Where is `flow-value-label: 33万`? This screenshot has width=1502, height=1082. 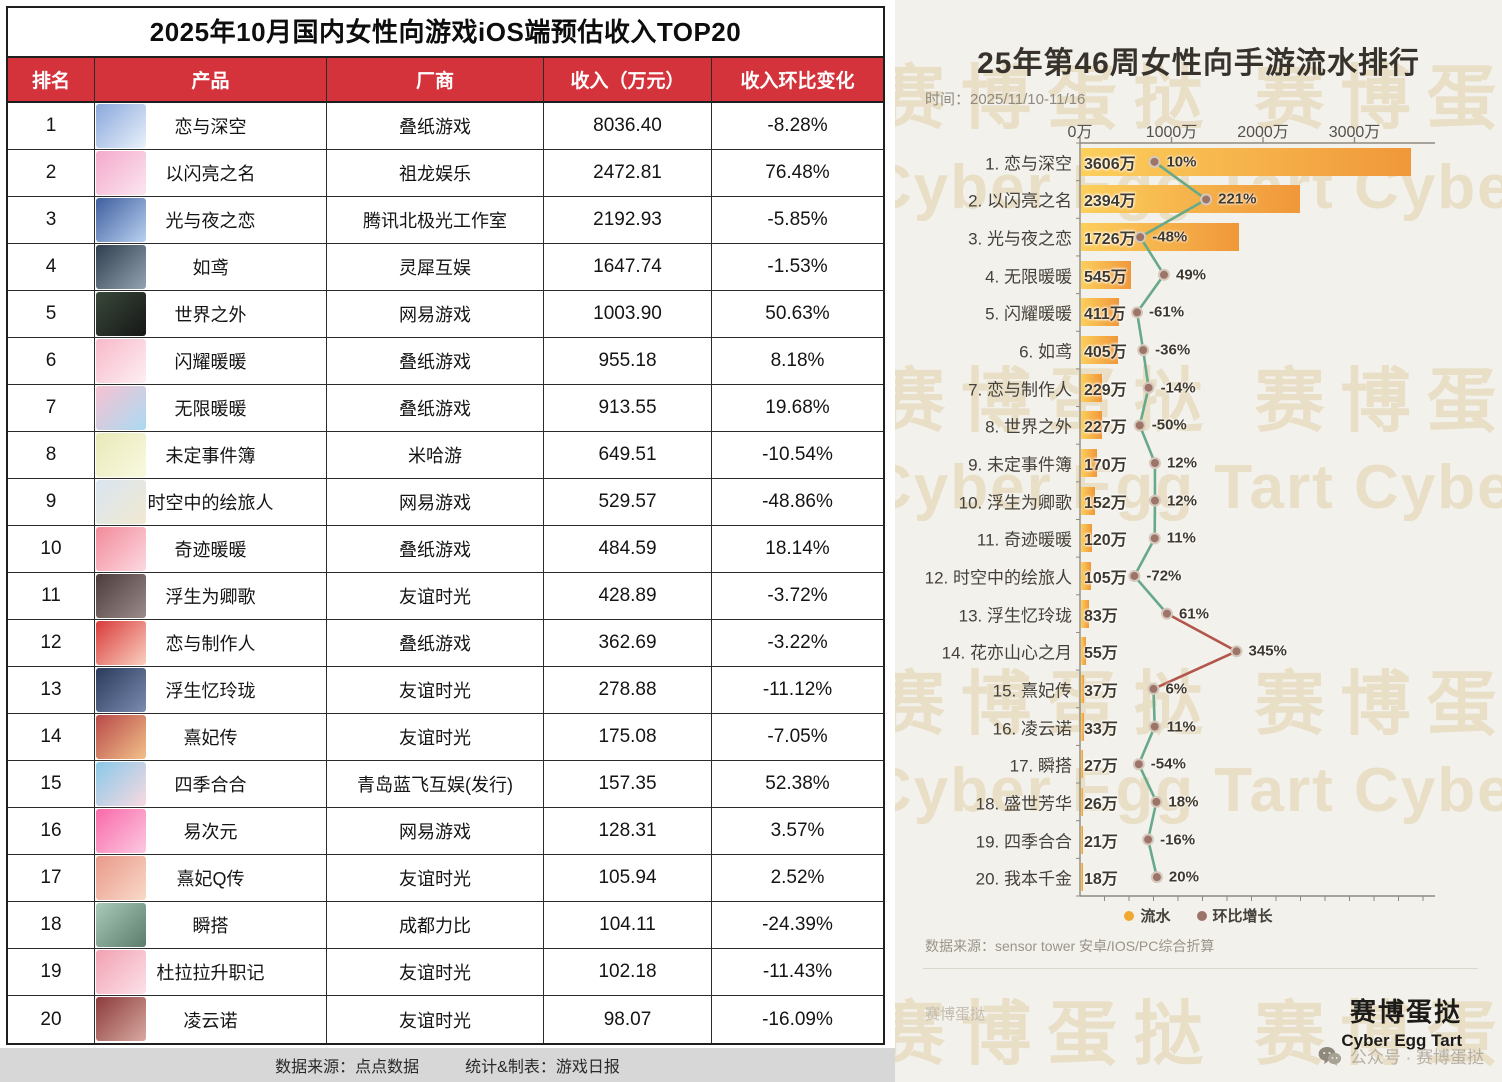 flow-value-label: 33万 is located at coordinates (1101, 729).